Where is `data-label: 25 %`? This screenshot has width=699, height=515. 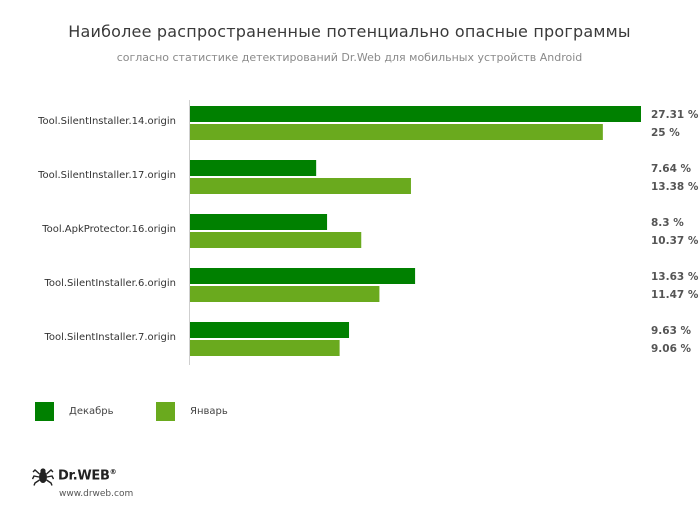 data-label: 25 % is located at coordinates (665, 133).